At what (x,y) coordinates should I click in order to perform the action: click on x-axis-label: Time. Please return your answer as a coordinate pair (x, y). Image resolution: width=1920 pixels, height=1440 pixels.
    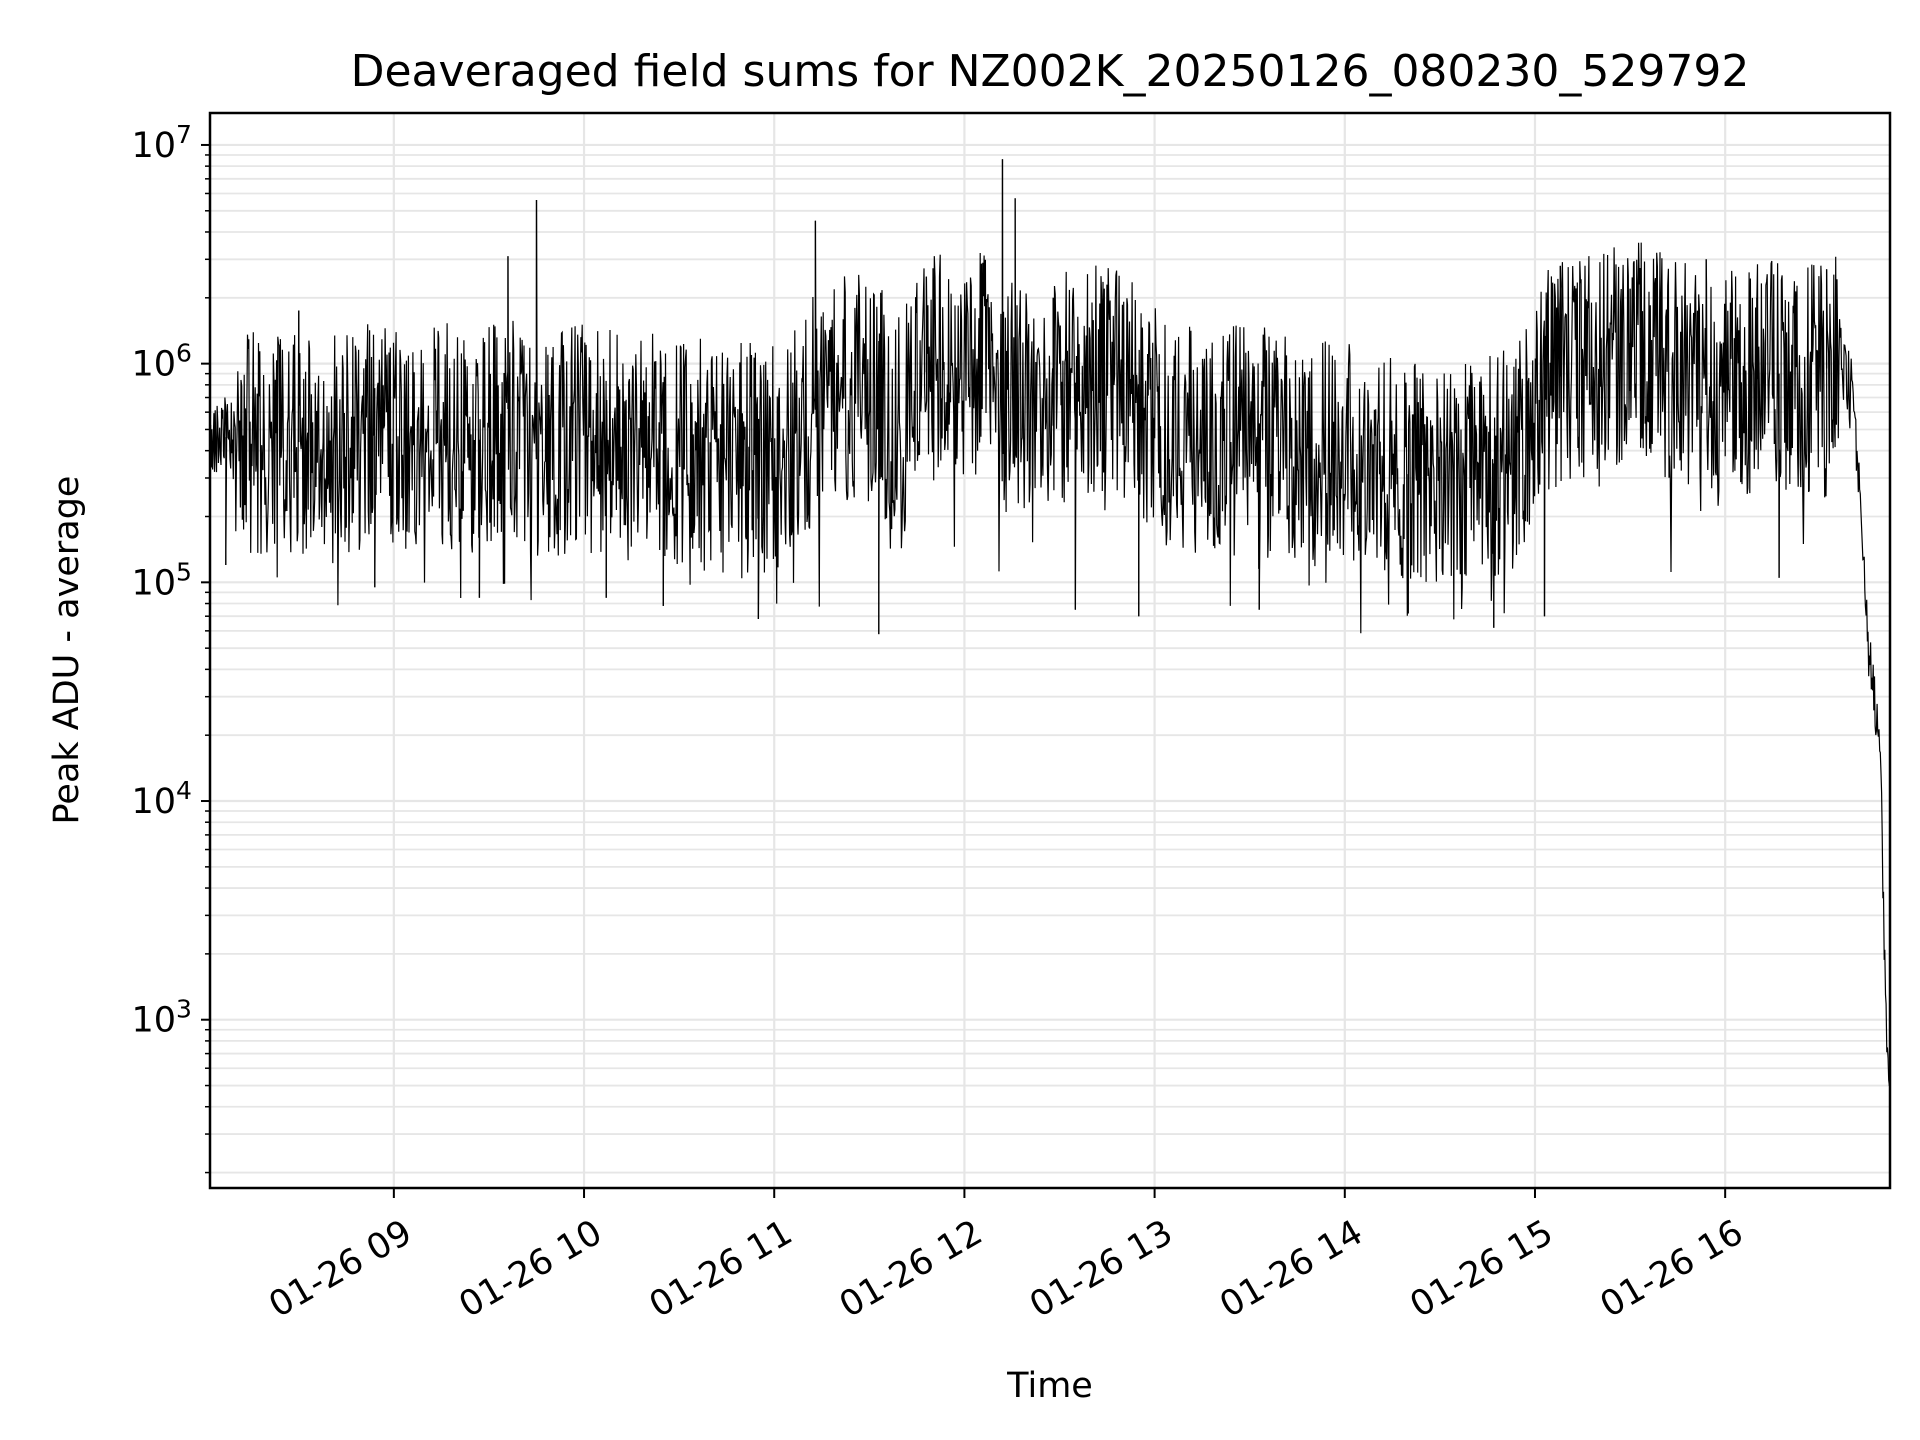
    Looking at the image, I should click on (1049, 1386).